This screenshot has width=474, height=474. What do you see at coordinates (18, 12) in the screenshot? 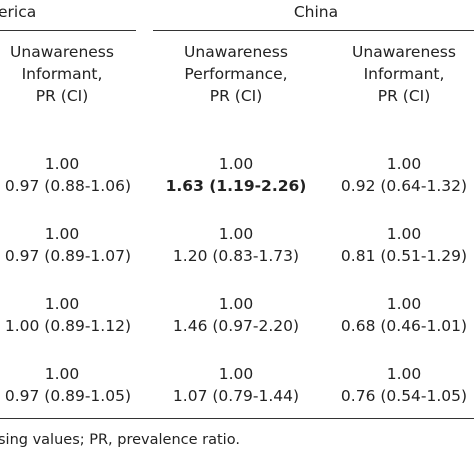
I see `america-group-header: erica` at bounding box center [18, 12].